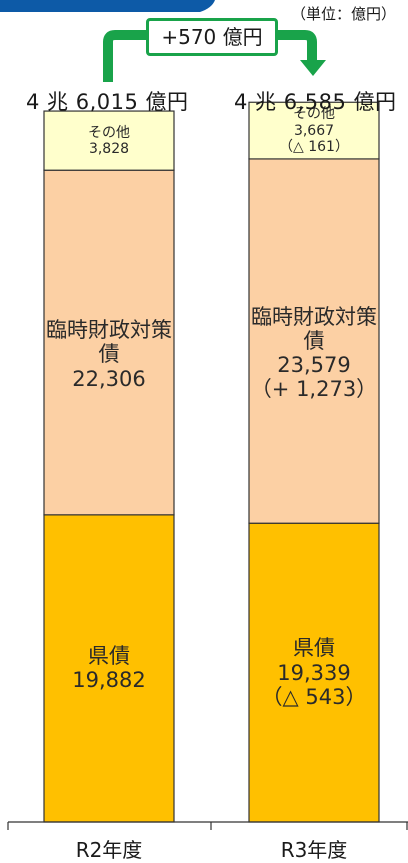 The width and height of the screenshot is (408, 863). I want to click on bar-label-3-2: その他 3,667 （△ 161）, so click(314, 130).